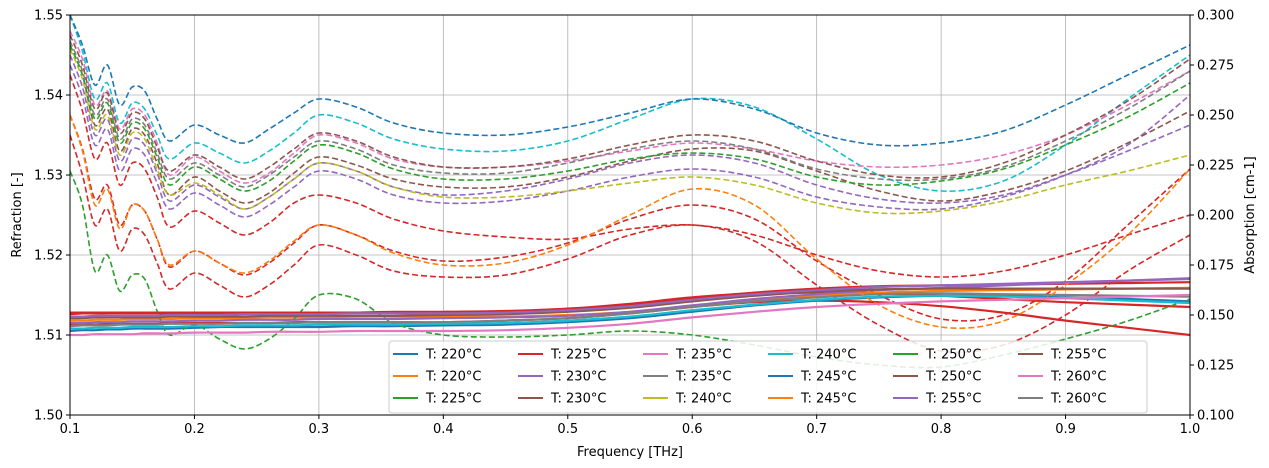 The width and height of the screenshot is (1269, 468). What do you see at coordinates (567, 429) in the screenshot?
I see `x-tick-label: 0.5` at bounding box center [567, 429].